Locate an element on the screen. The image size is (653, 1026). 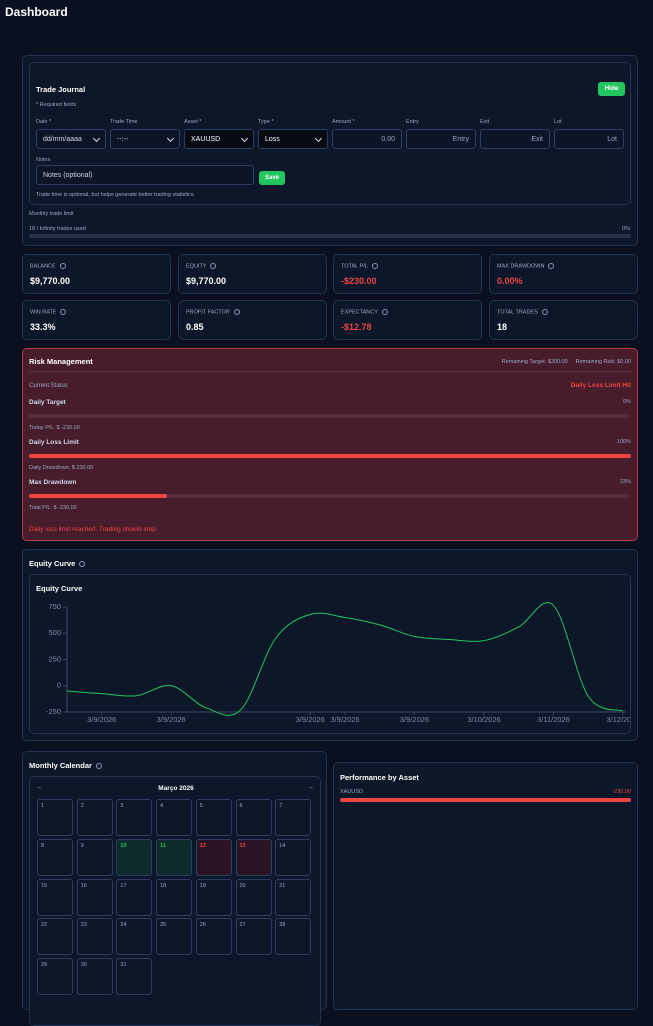
calendar-day: 5 is located at coordinates (213, 817).